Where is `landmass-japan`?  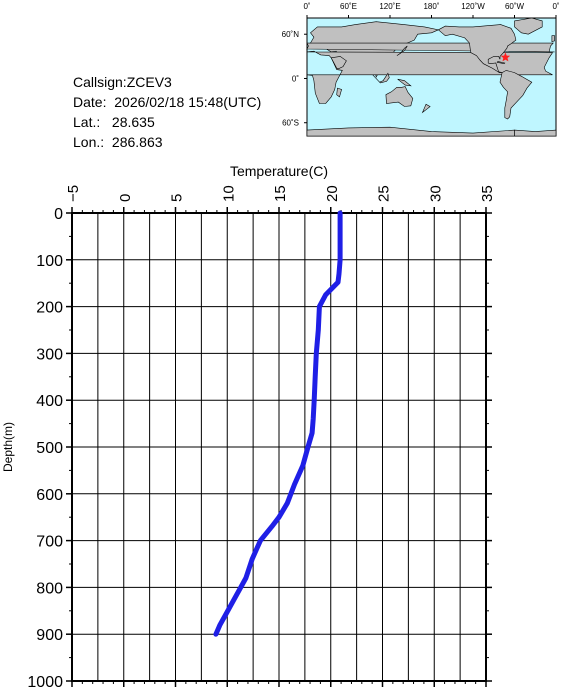
landmass-japan is located at coordinates (402, 50).